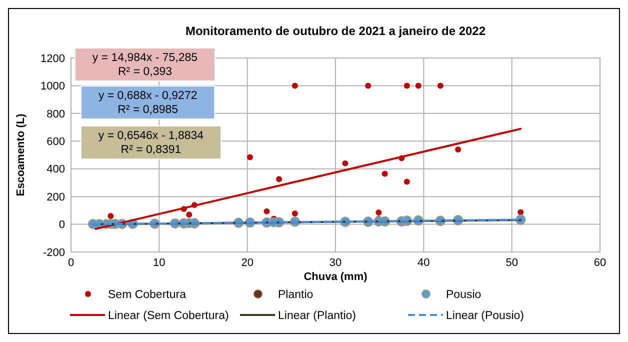 Image resolution: width=628 pixels, height=342 pixels. Describe the element at coordinates (317, 316) in the screenshot. I see `legend-label: Linear (Plantio)` at that location.